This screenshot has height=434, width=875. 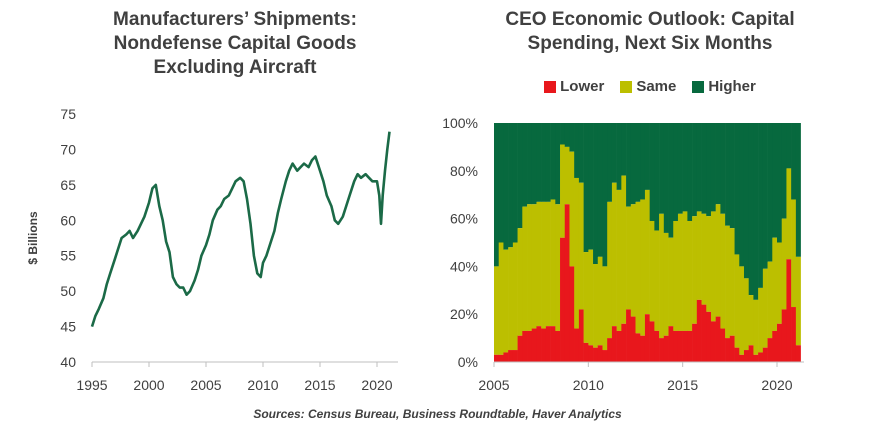 I want to click on legend-label-same: Same, so click(x=656, y=86).